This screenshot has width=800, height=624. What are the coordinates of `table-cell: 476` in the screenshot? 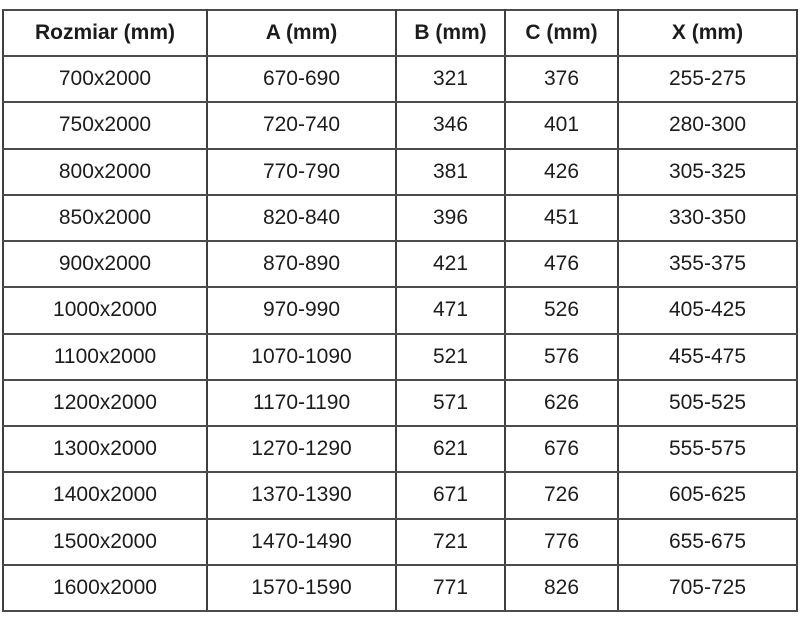 It's located at (561, 264).